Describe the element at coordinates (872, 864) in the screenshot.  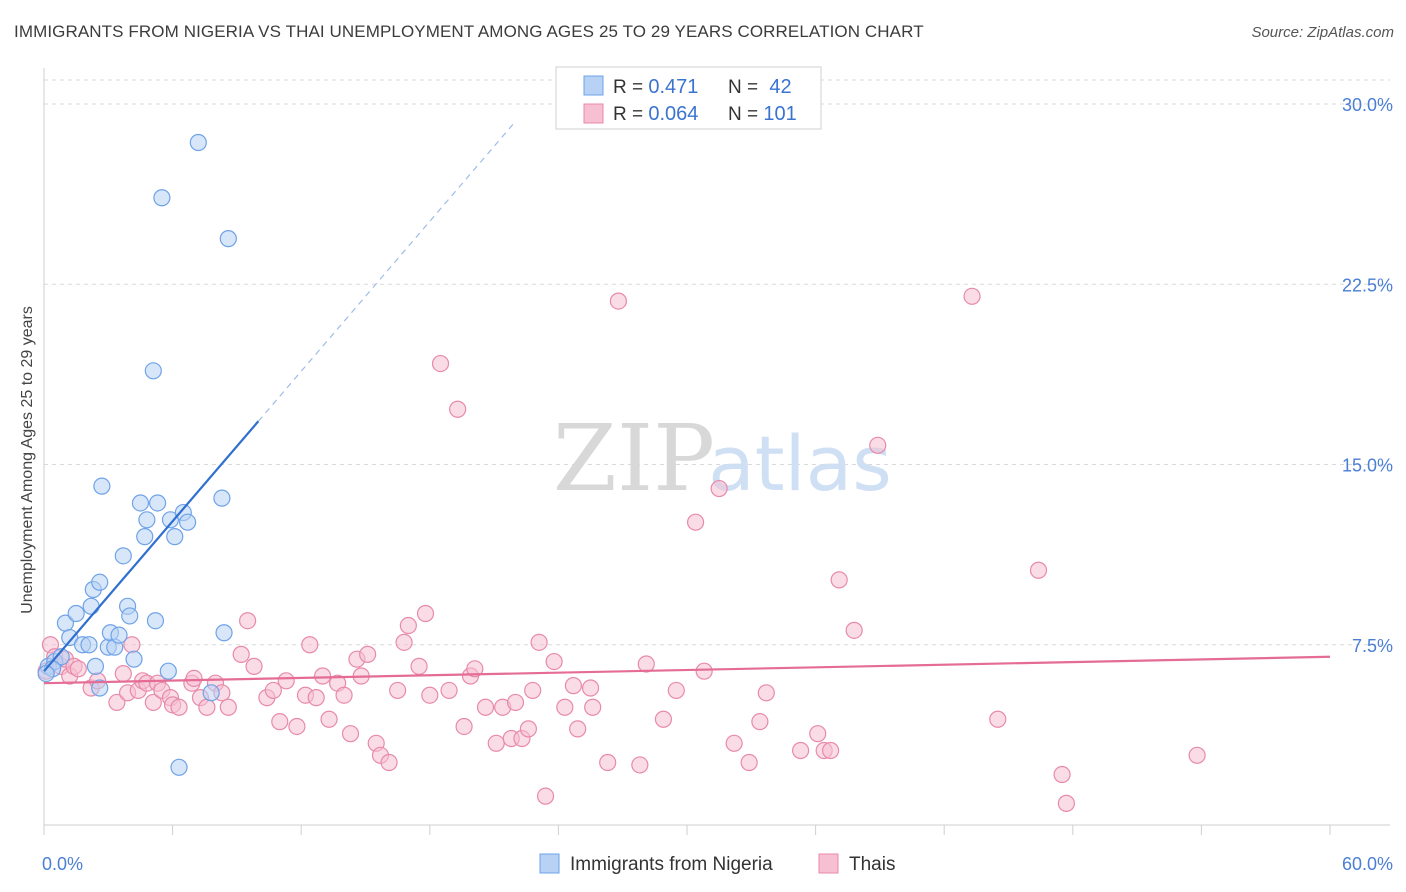
I see `legend-bottom-label-thais: Thais` at that location.